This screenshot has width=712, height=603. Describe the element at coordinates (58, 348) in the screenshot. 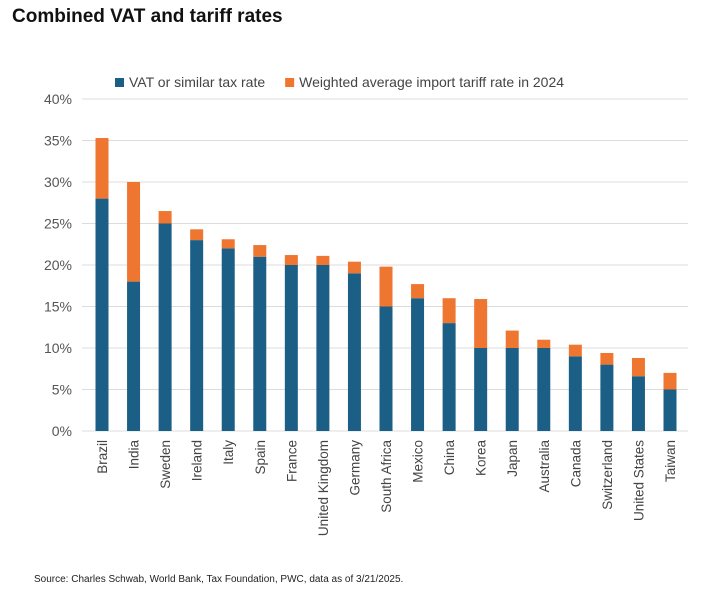

I see `y-tick-label: 10%` at that location.